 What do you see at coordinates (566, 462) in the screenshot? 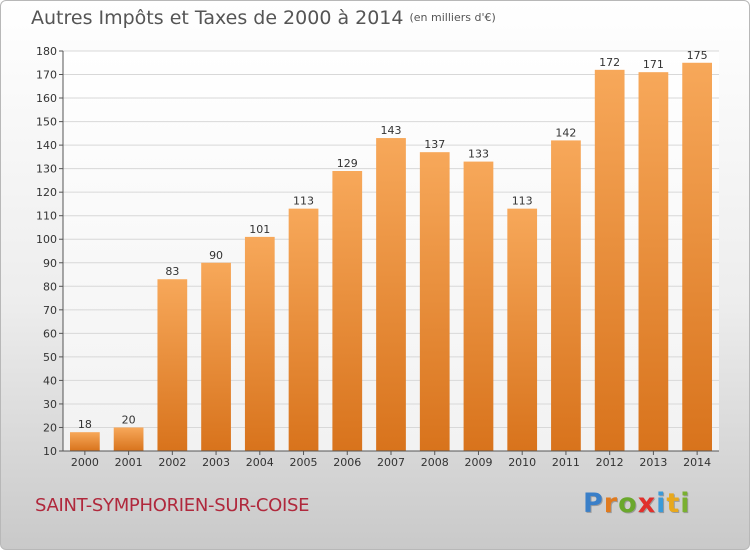
I see `x-tick-label: 2011` at bounding box center [566, 462].